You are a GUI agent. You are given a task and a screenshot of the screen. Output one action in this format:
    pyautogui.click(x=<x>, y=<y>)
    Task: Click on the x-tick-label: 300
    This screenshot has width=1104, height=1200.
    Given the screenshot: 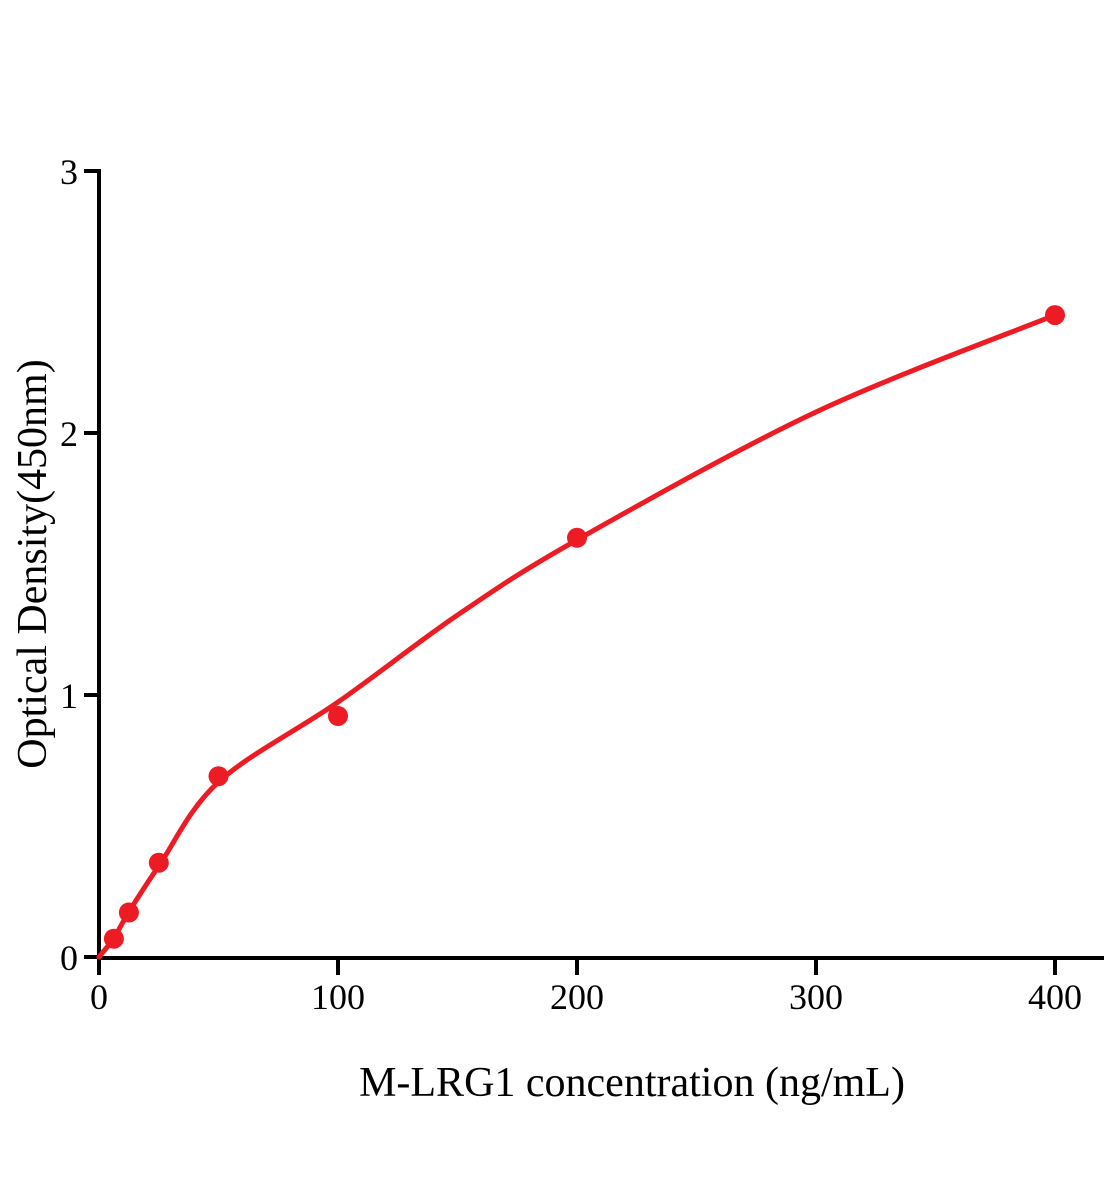 What is the action you would take?
    pyautogui.click(x=816, y=997)
    